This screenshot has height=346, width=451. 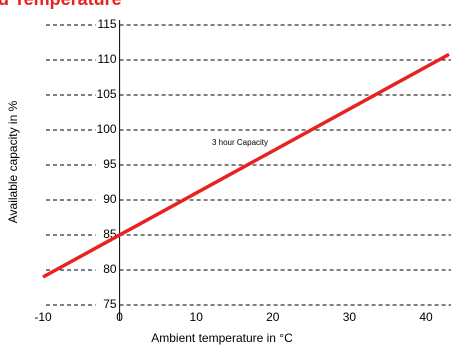 I want to click on y-tick-label: 100, so click(x=107, y=129).